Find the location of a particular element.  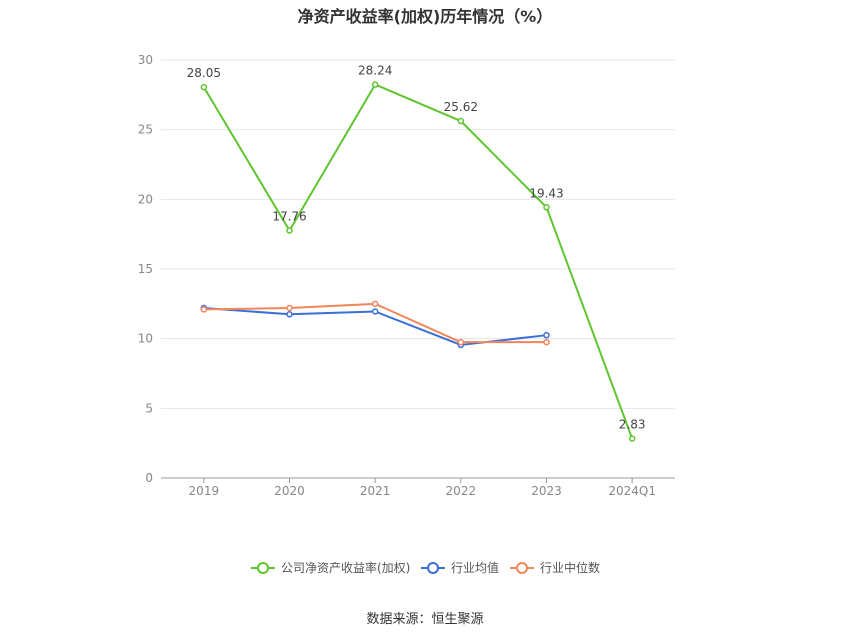

y-tick-label: 5 is located at coordinates (149, 408).